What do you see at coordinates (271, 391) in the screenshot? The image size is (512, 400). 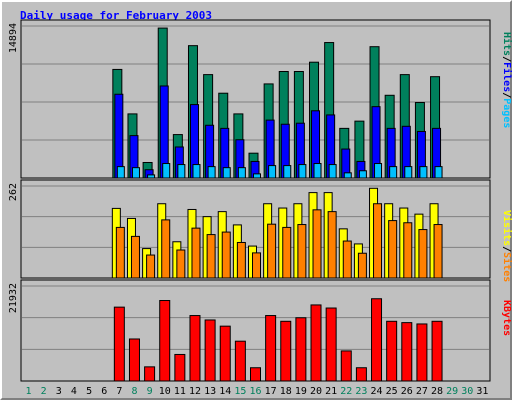 I see `day-label: 17` at bounding box center [271, 391].